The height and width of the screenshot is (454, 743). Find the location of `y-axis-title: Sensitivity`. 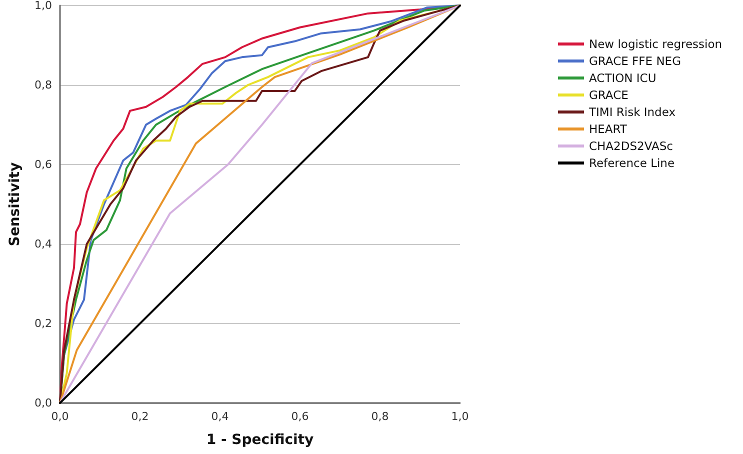

y-axis-title: Sensitivity is located at coordinates (15, 204).